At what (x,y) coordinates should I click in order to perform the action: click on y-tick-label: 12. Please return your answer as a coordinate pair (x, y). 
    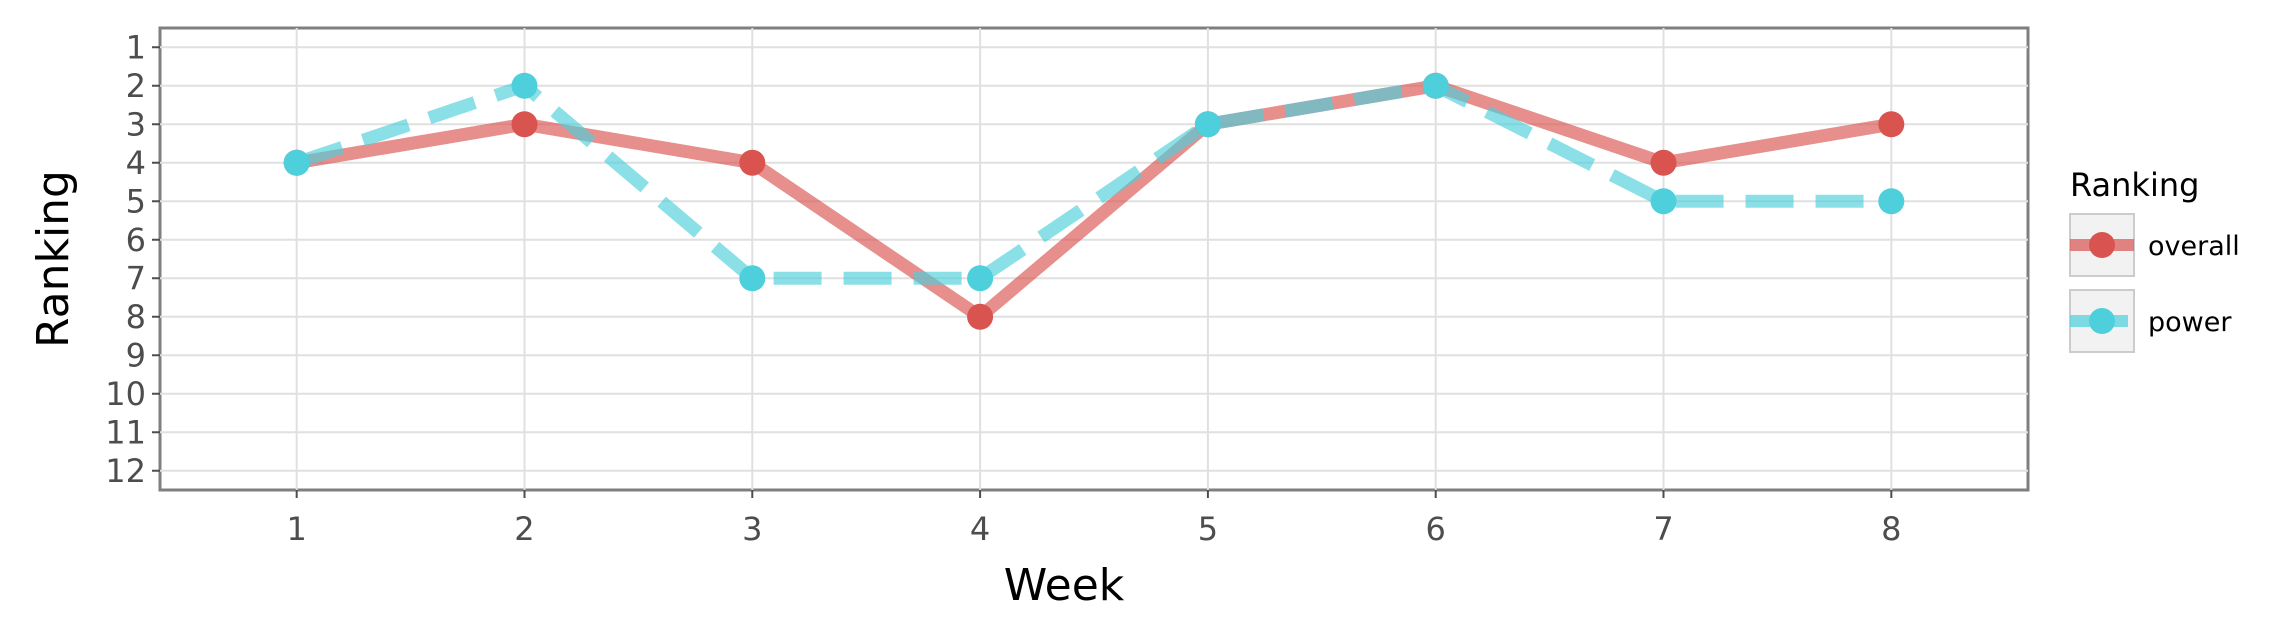
    Looking at the image, I should click on (125, 471).